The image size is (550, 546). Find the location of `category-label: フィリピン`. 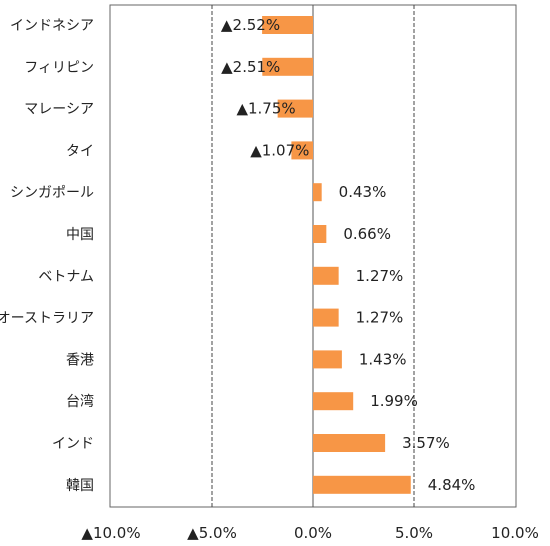

category-label: フィリピン is located at coordinates (59, 68).